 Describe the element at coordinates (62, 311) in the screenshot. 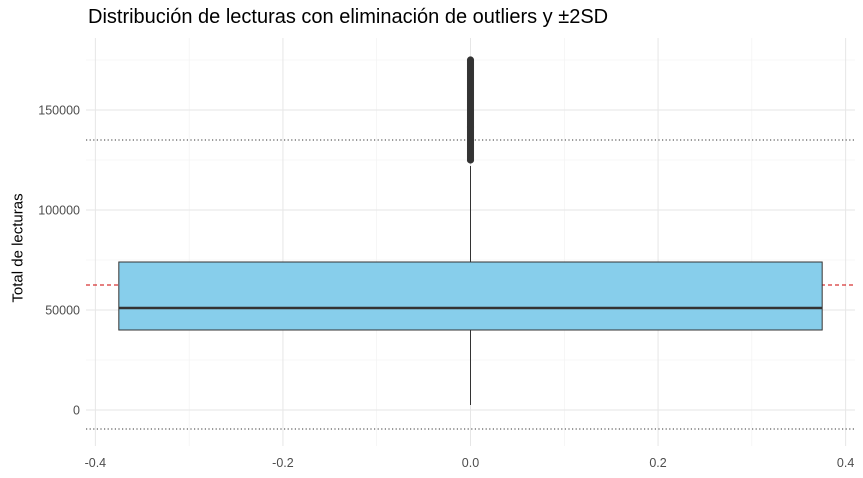

I see `y-tick-label: 50000` at that location.